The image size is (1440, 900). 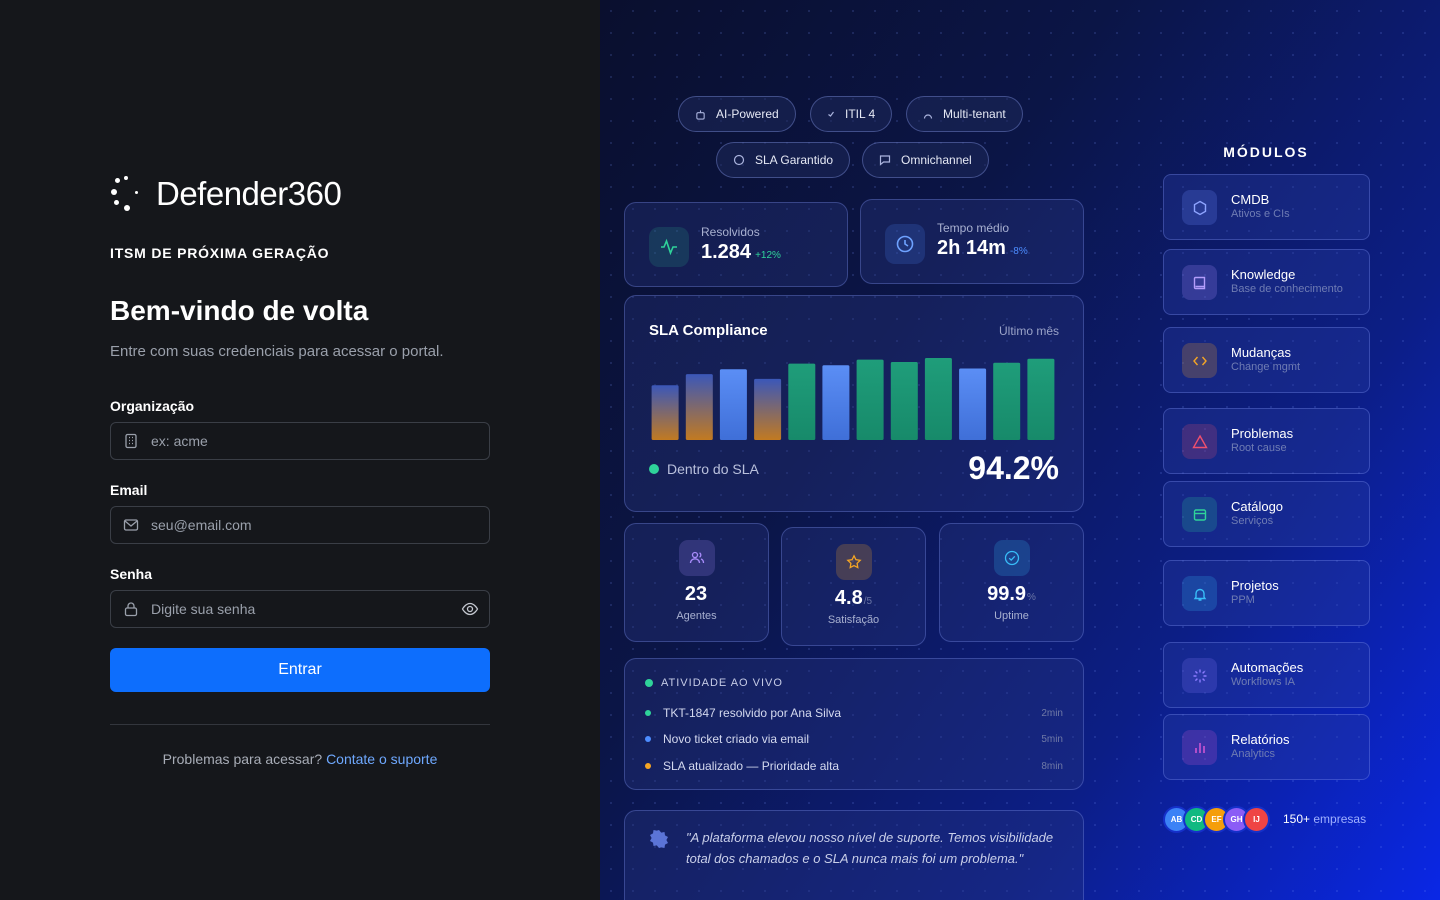 I want to click on companies-number: 150+, so click(x=1297, y=819).